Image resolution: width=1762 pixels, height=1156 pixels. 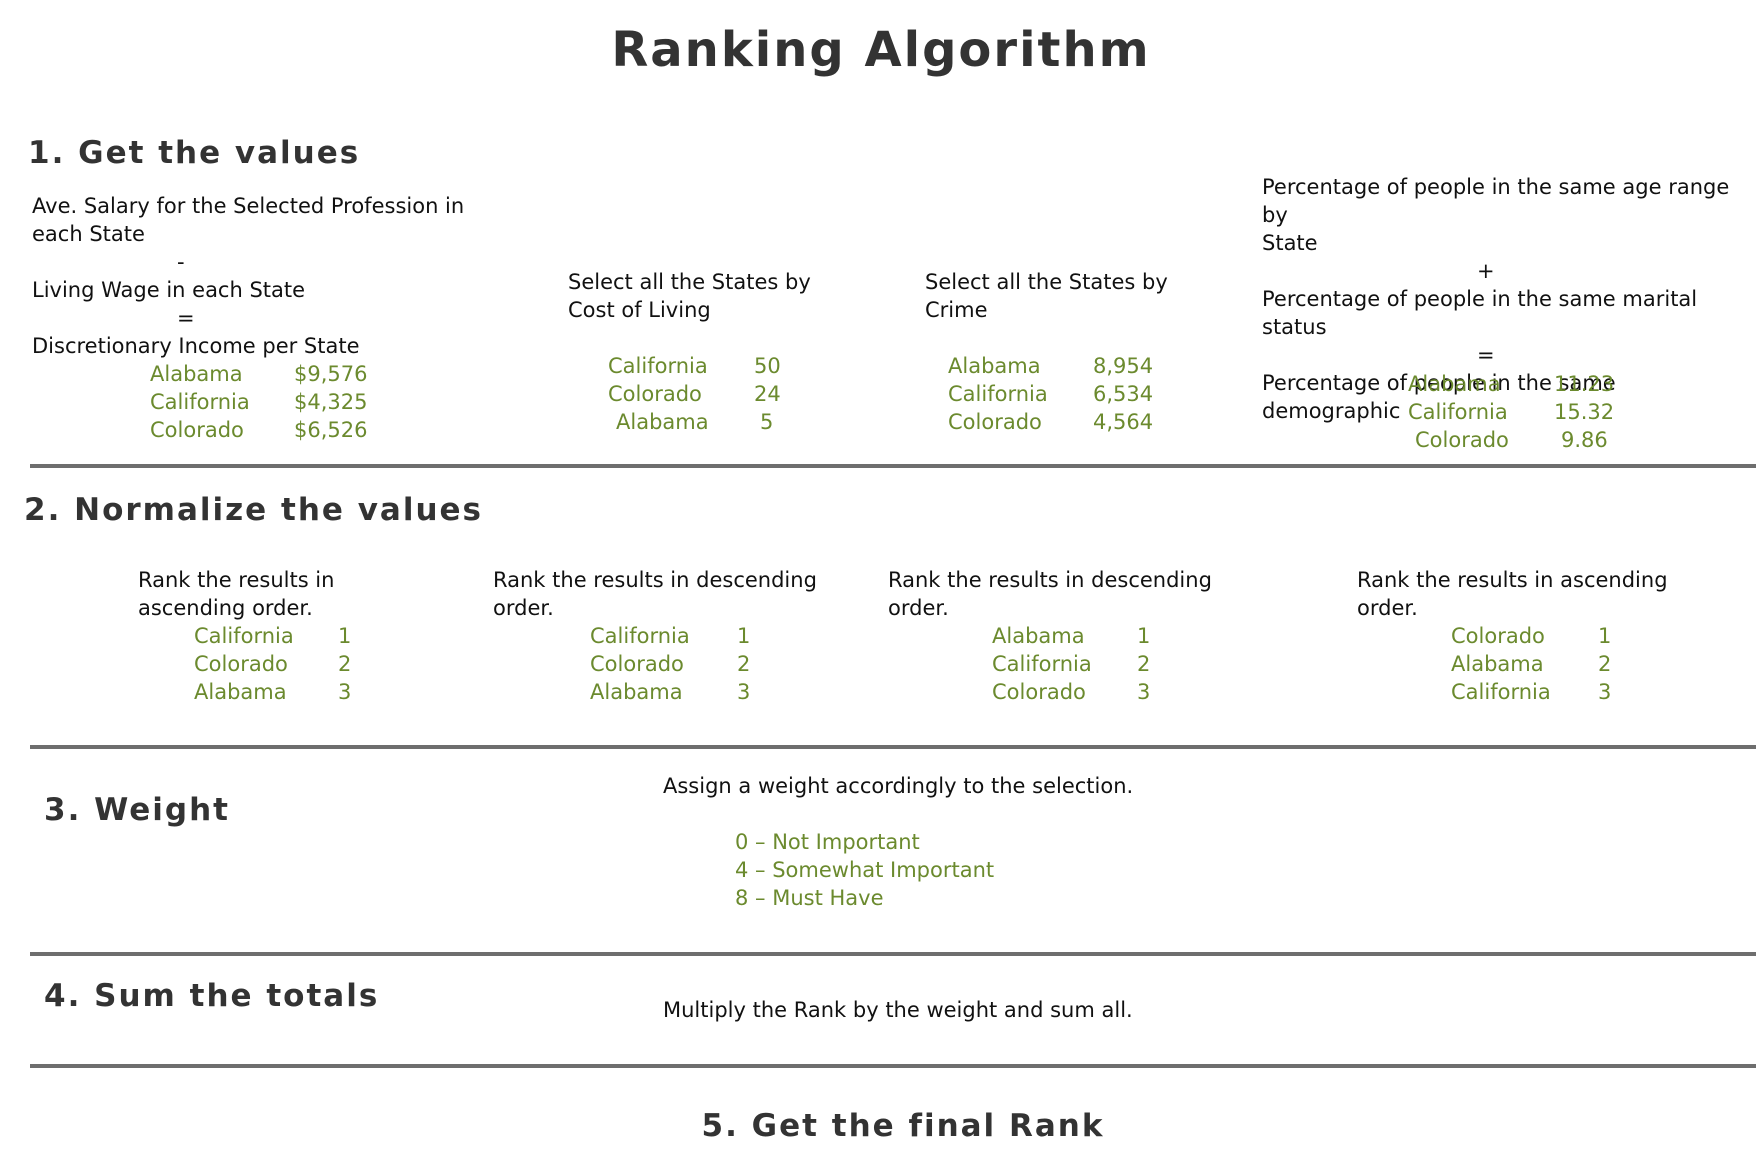 What do you see at coordinates (1058, 422) in the screenshot?
I see `list-item: Colorado 4,564` at bounding box center [1058, 422].